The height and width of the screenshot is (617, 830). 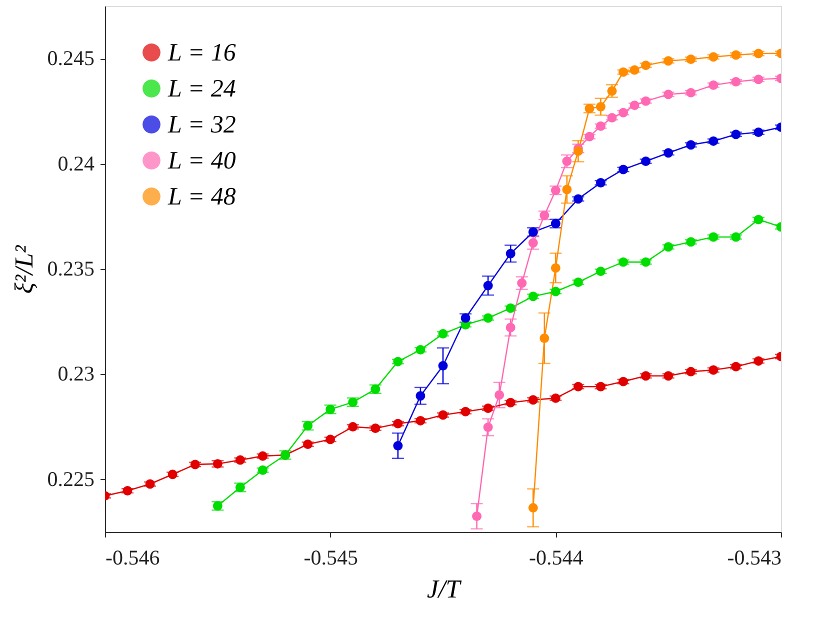 What do you see at coordinates (70, 58) in the screenshot?
I see `y-tick-label: 0.245` at bounding box center [70, 58].